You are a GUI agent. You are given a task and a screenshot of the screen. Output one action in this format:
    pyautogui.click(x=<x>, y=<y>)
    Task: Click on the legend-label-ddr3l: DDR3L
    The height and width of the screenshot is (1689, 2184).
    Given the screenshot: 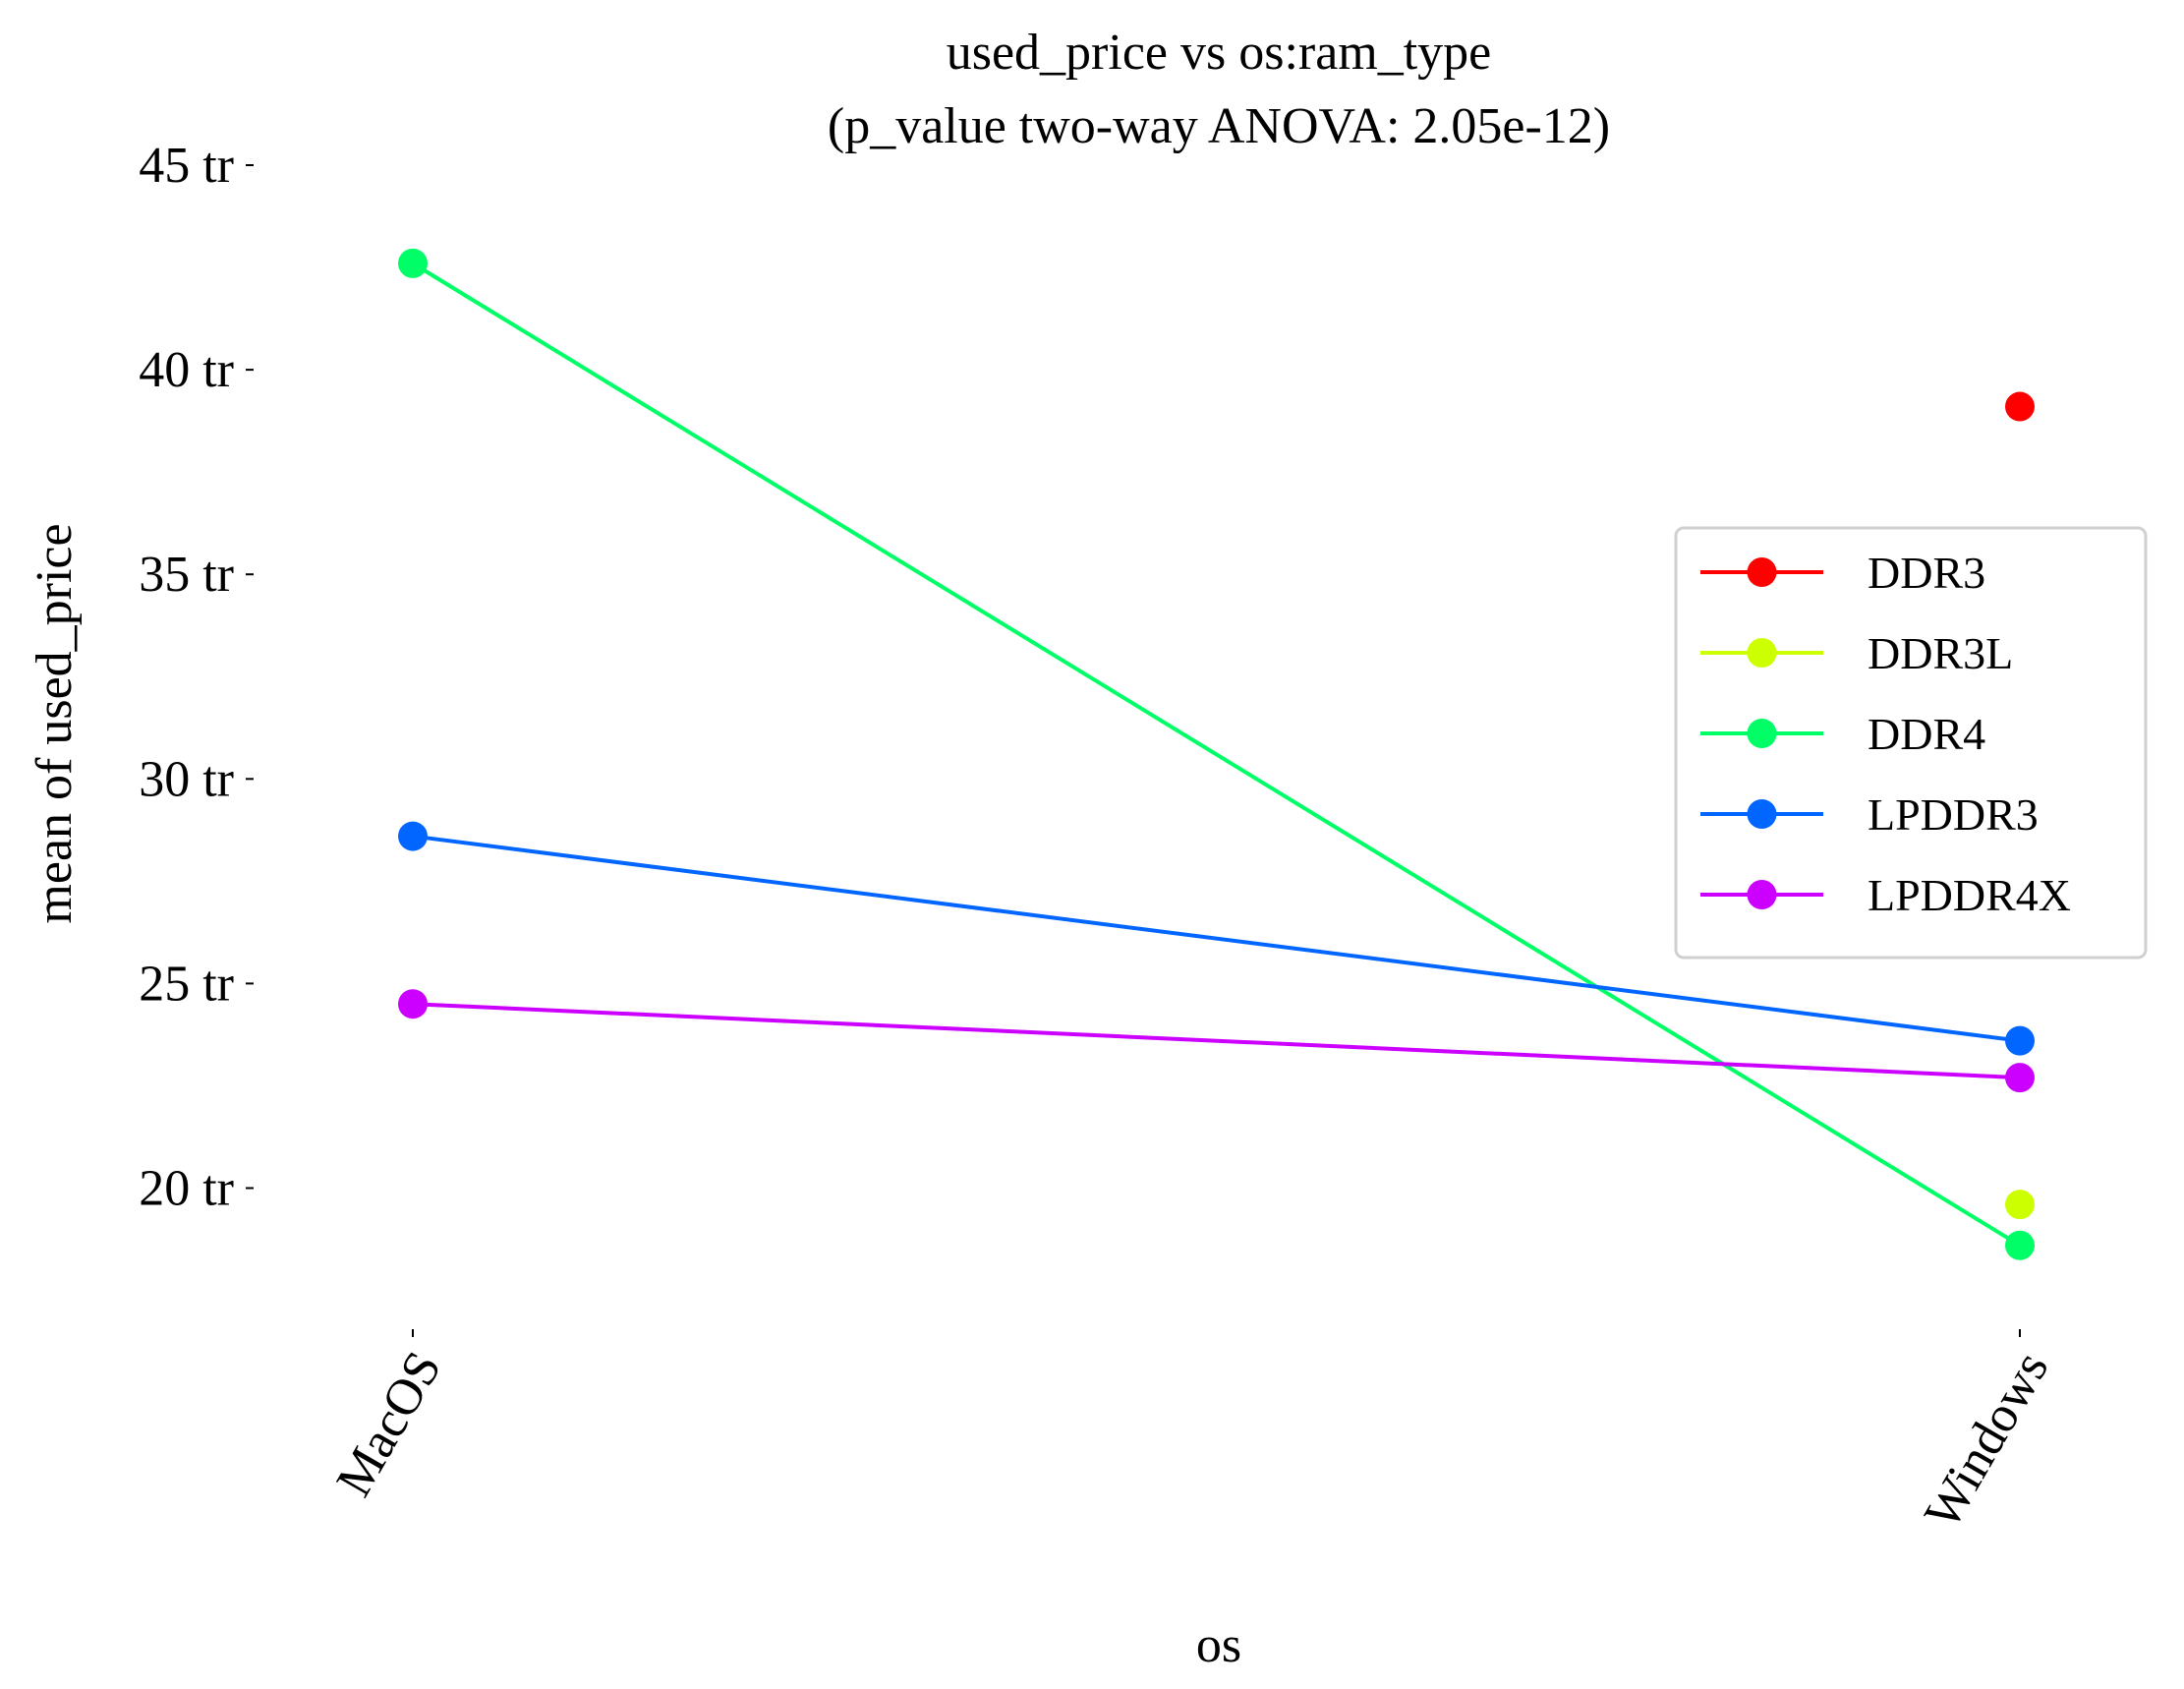 What is the action you would take?
    pyautogui.click(x=1940, y=653)
    